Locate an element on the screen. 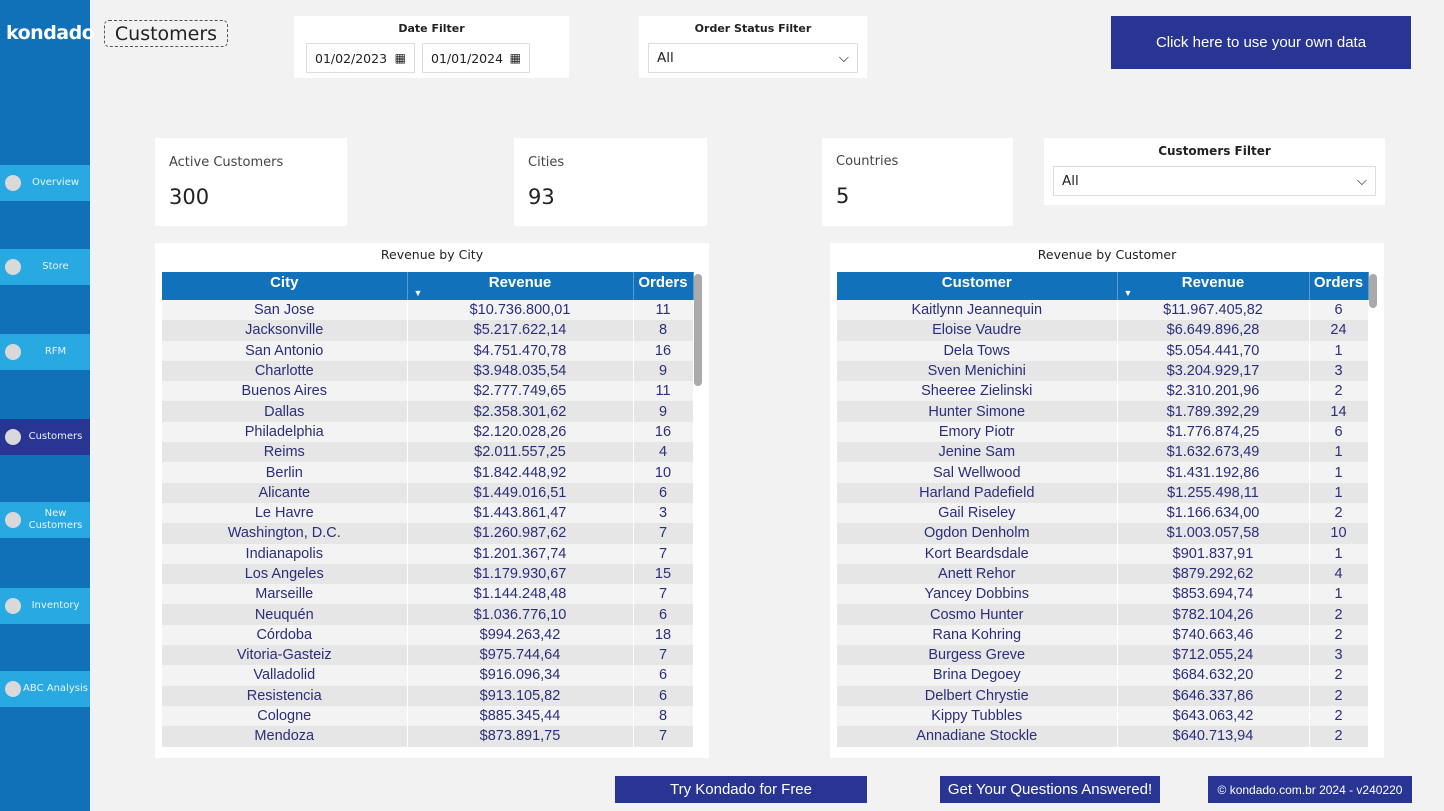 This screenshot has width=1444, height=811. table-row: Burgess Greve $712.055,24 3 is located at coordinates (1103, 655).